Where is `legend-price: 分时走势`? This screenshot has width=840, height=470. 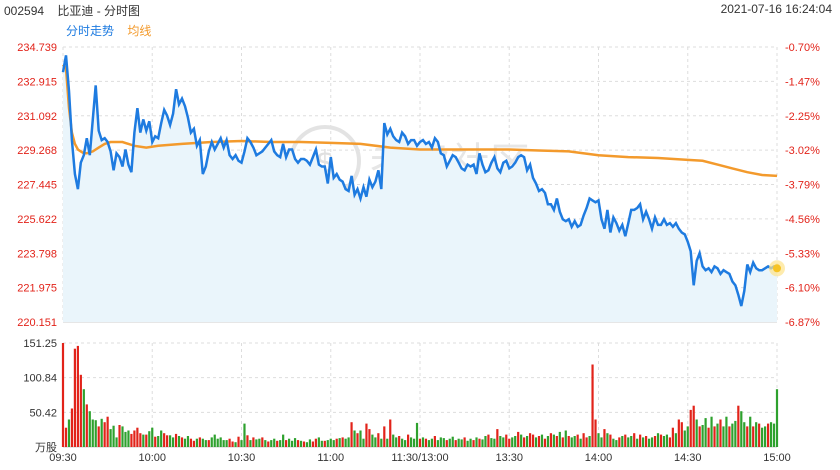
legend-price: 分时走势 is located at coordinates (90, 31).